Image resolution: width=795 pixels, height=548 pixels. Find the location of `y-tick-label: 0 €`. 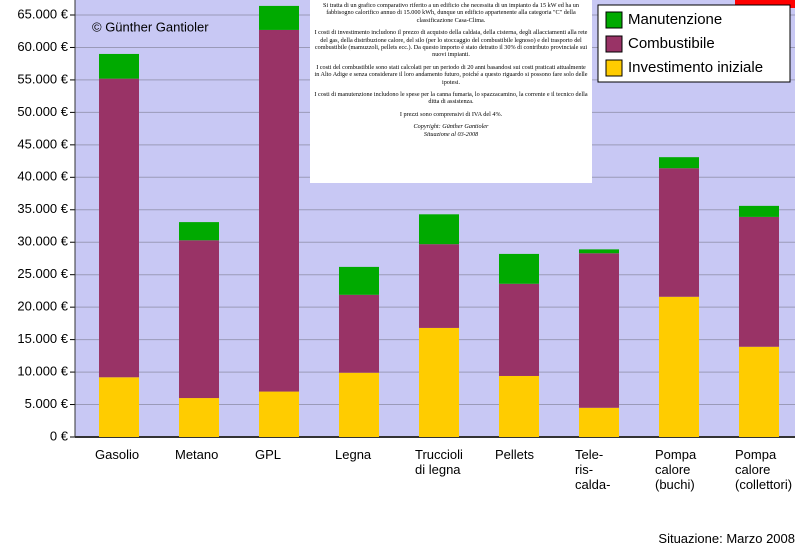

y-tick-label: 0 € is located at coordinates (59, 435).